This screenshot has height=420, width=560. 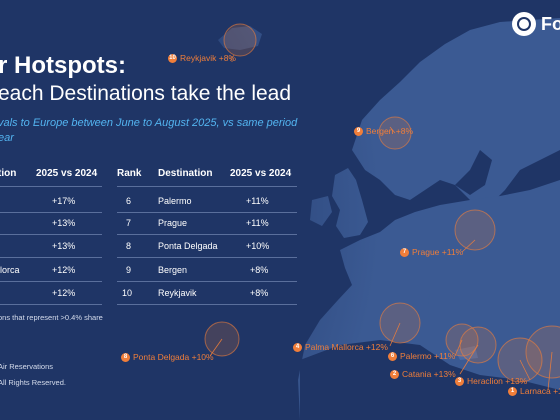 I want to click on map-label-palma: 4 Palma Mallorca +12%, so click(x=340, y=347).